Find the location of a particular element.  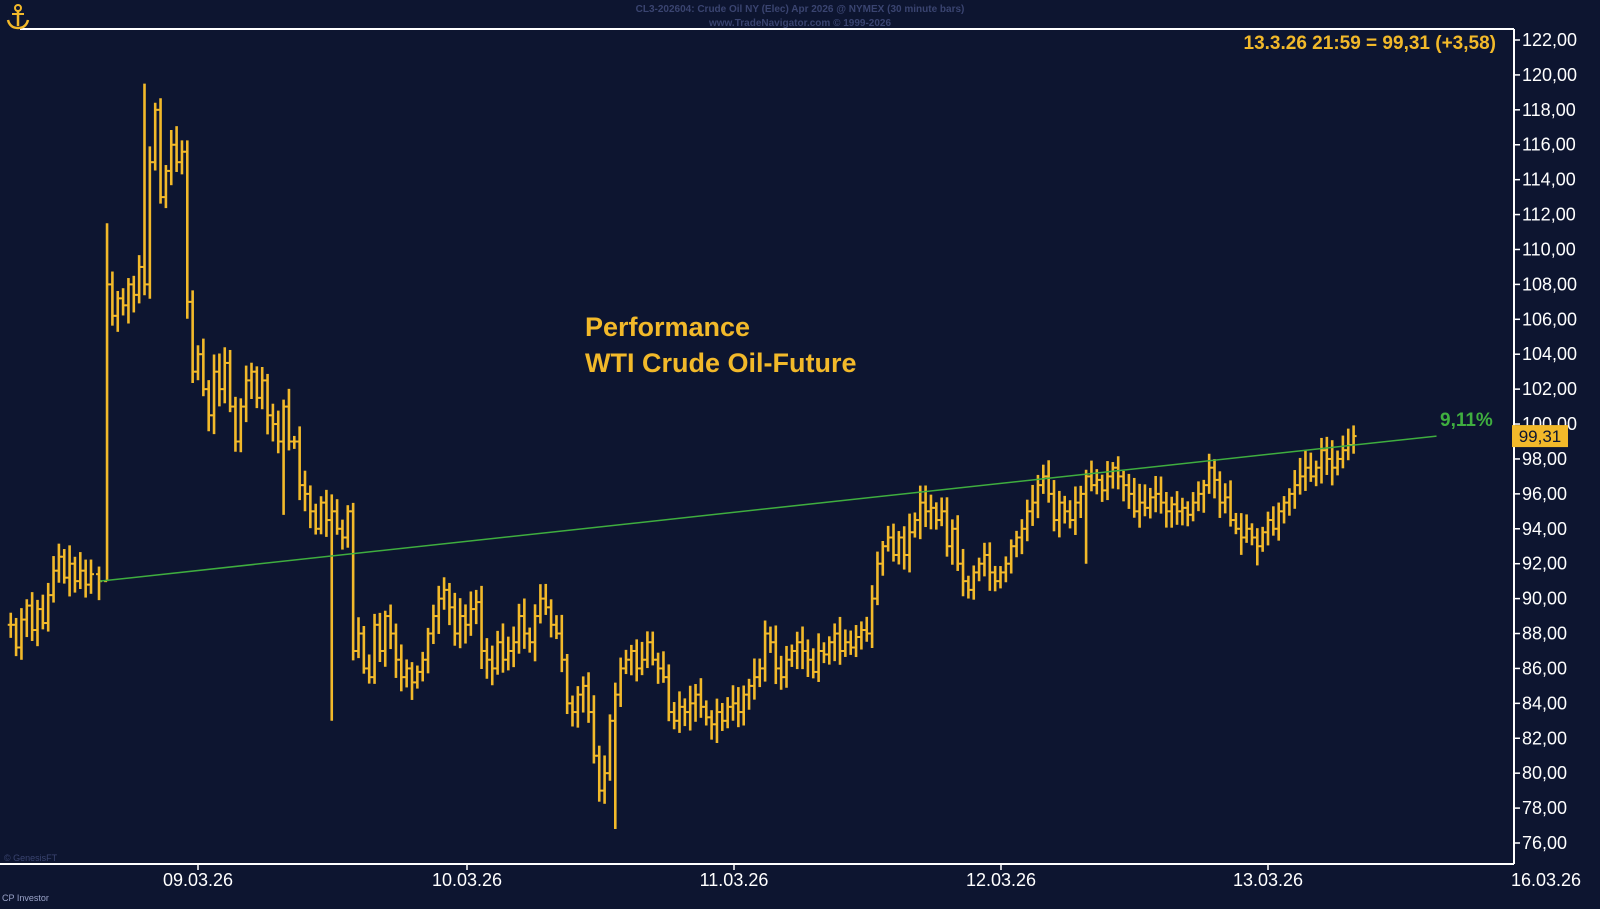

trend-pct-label: 9,11% is located at coordinates (1466, 420).